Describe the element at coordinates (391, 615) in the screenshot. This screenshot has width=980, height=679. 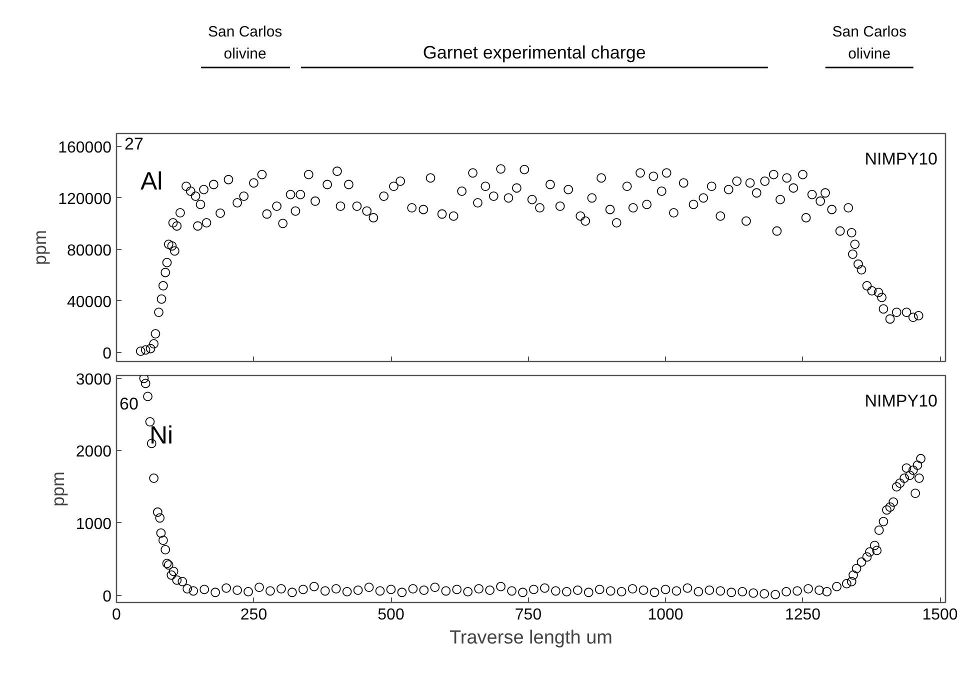
I see `x-tick-label: 500` at that location.